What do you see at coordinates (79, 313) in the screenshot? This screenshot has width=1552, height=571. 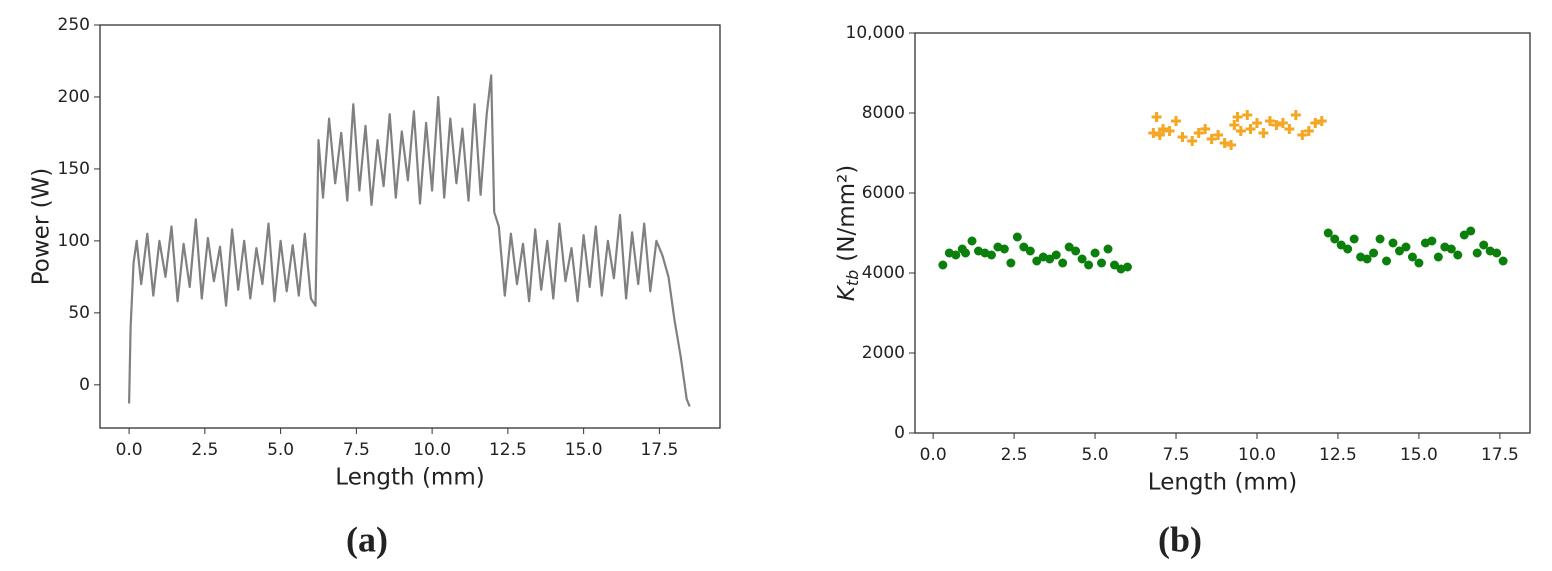 I see `y-tick-label: 50` at bounding box center [79, 313].